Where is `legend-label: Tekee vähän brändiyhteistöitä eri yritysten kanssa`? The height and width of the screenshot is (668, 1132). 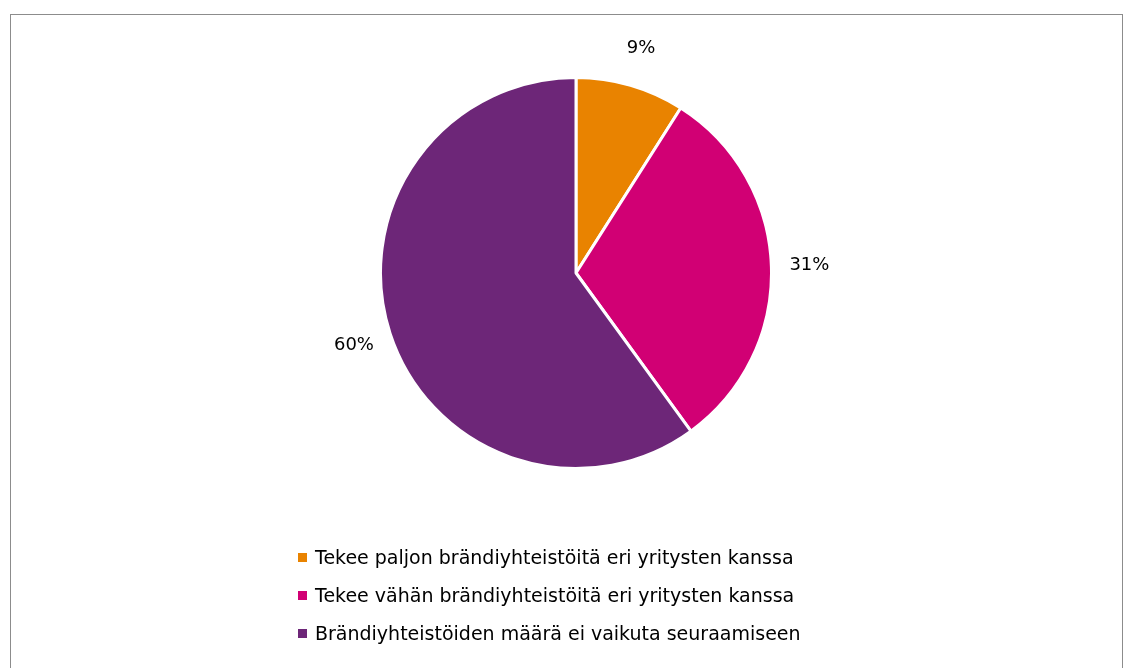 legend-label: Tekee vähän brändiyhteistöitä eri yritysten kanssa is located at coordinates (555, 595).